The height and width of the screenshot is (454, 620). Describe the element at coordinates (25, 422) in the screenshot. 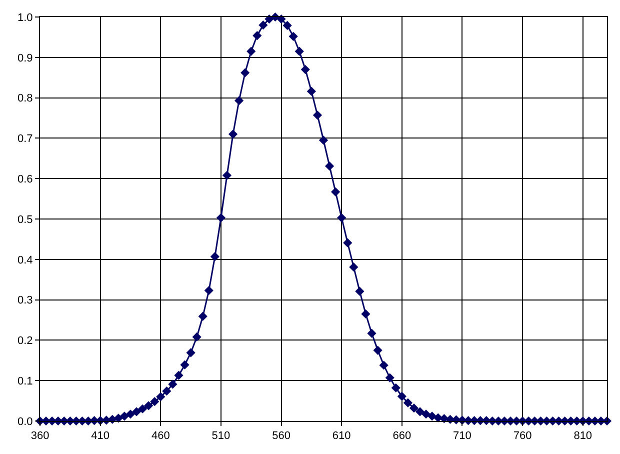

I see `y-tick-label: 0.0` at that location.